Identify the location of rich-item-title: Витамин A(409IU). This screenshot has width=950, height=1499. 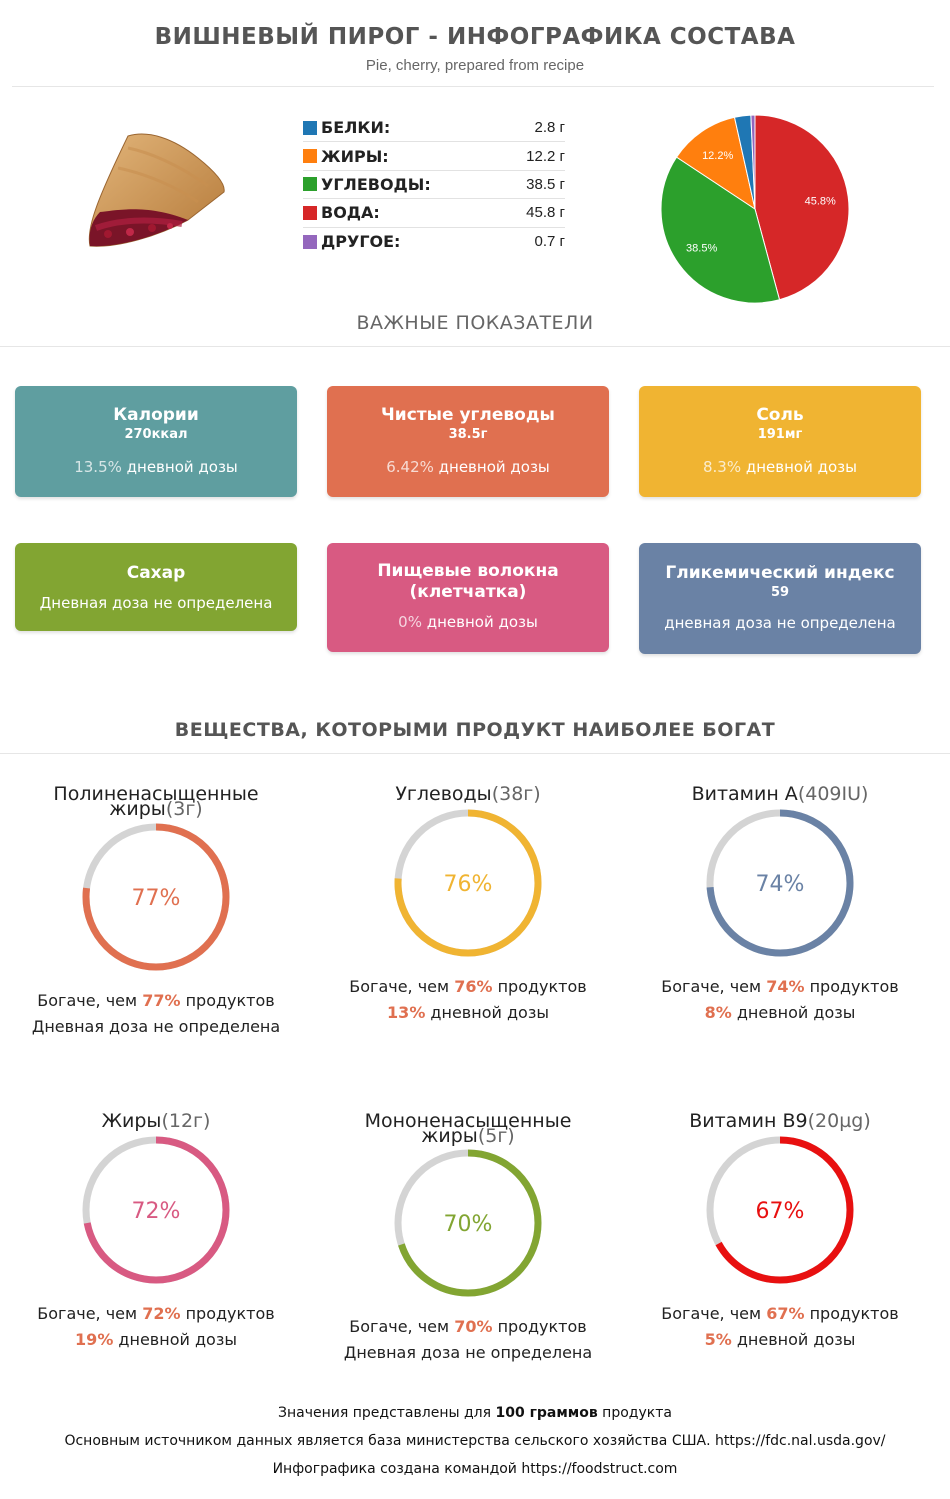
(780, 794).